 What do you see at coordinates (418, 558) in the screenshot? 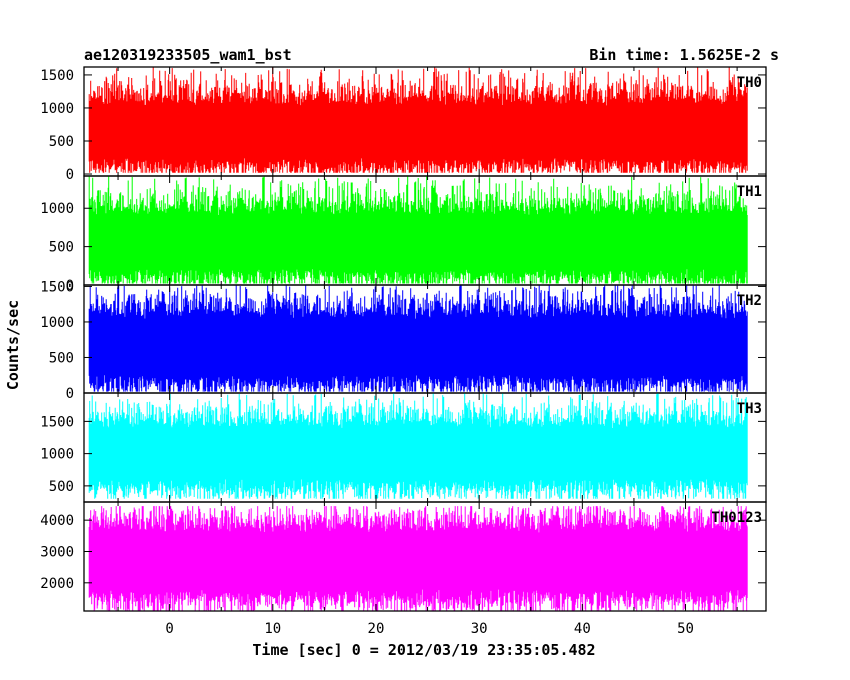
I see `series-th0123-line` at bounding box center [418, 558].